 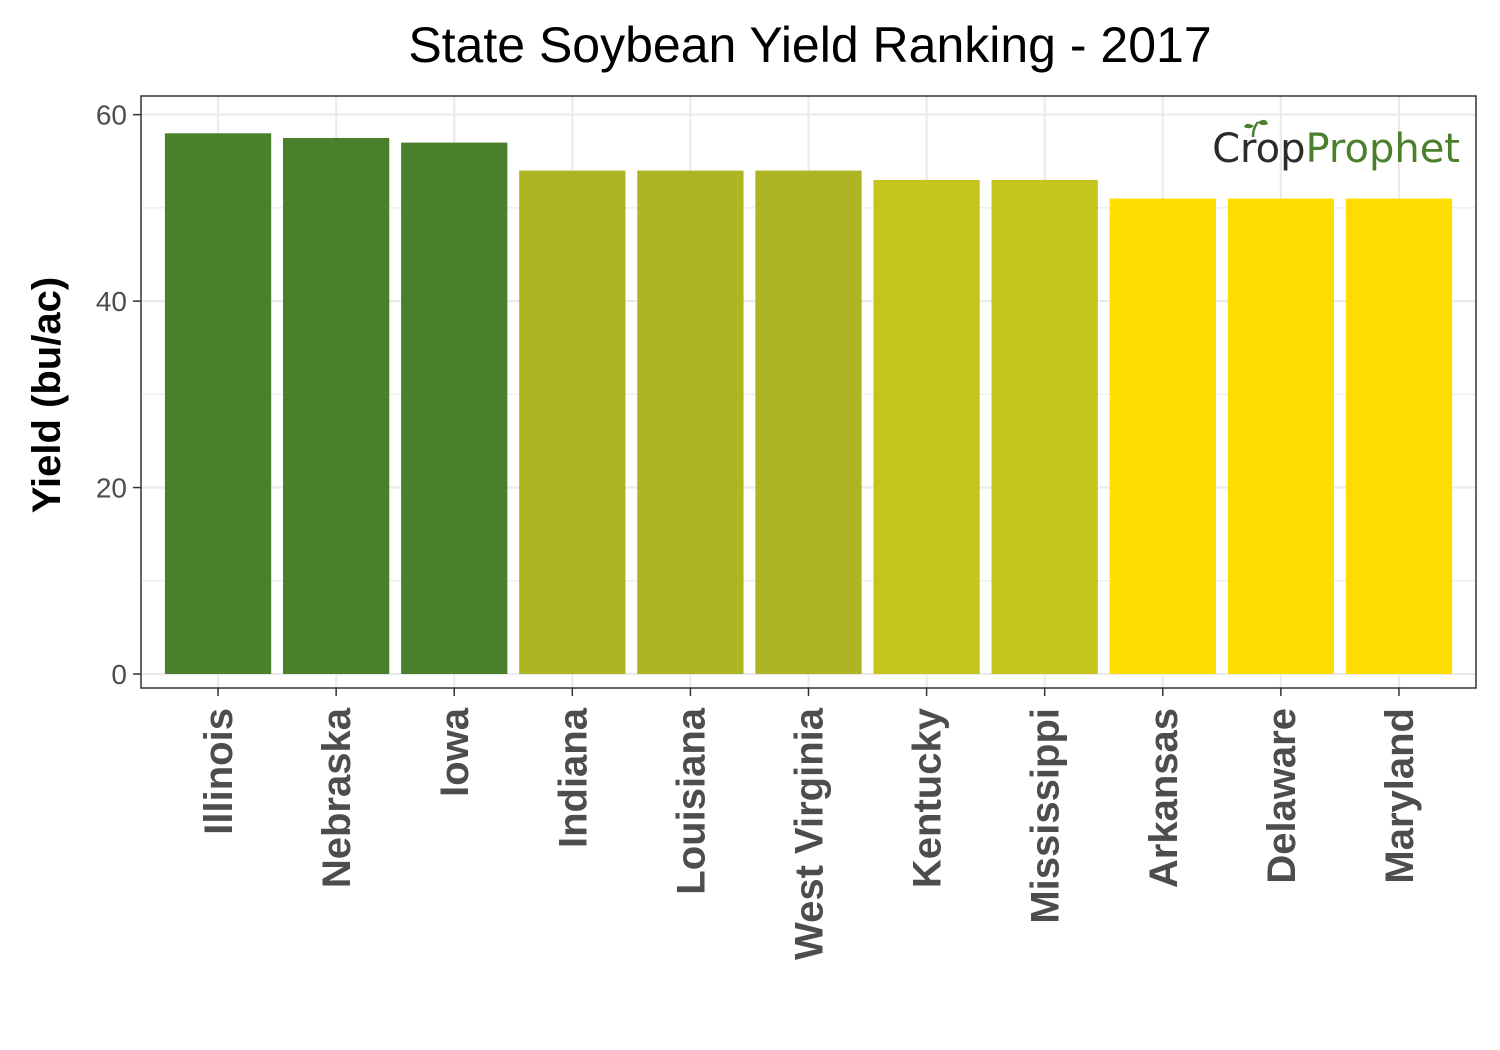 What do you see at coordinates (1256, 128) in the screenshot?
I see `sprout-icon` at bounding box center [1256, 128].